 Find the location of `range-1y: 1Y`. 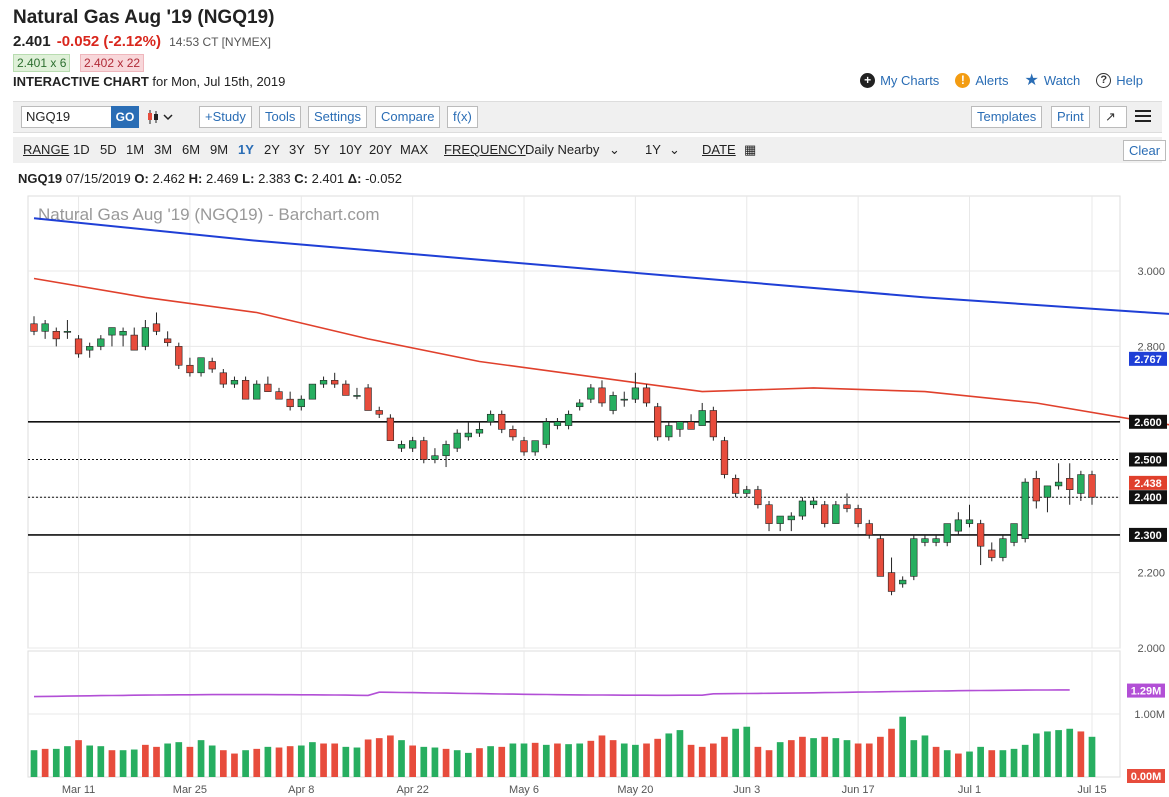

range-1y: 1Y is located at coordinates (246, 149).